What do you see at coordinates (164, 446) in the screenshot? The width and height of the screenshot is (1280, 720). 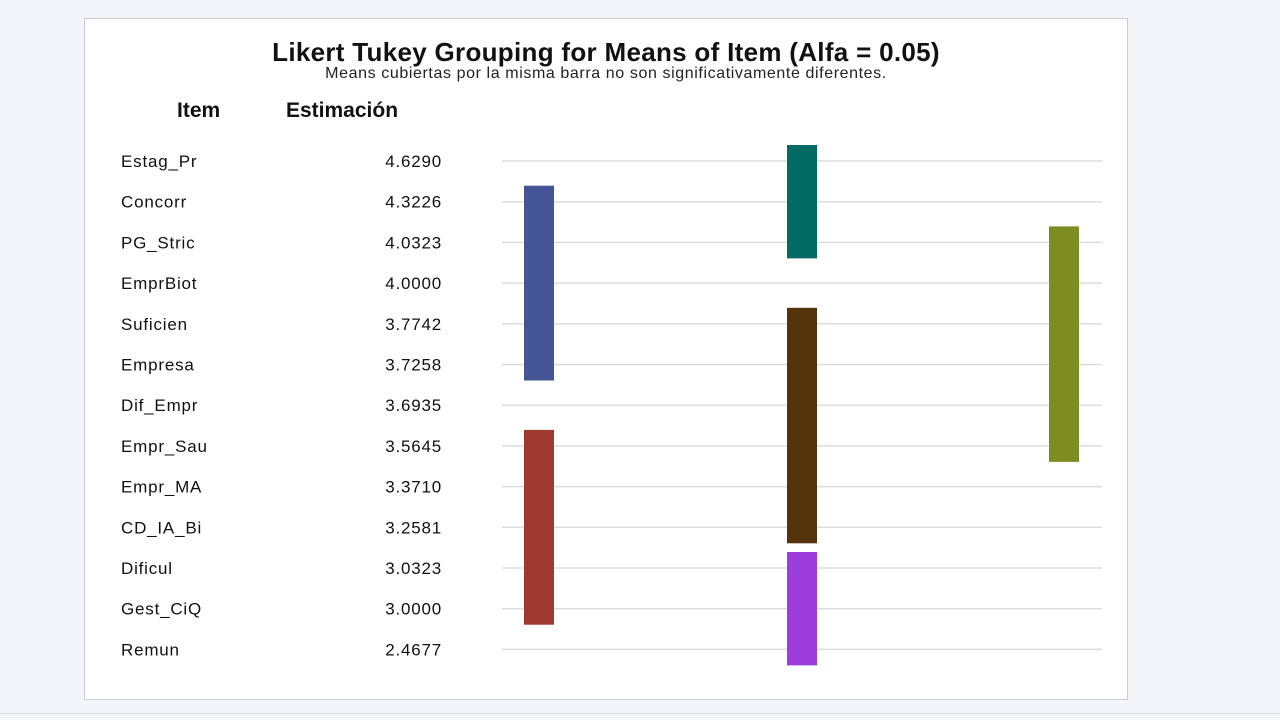 I see `item-label: Empr_Sau` at bounding box center [164, 446].